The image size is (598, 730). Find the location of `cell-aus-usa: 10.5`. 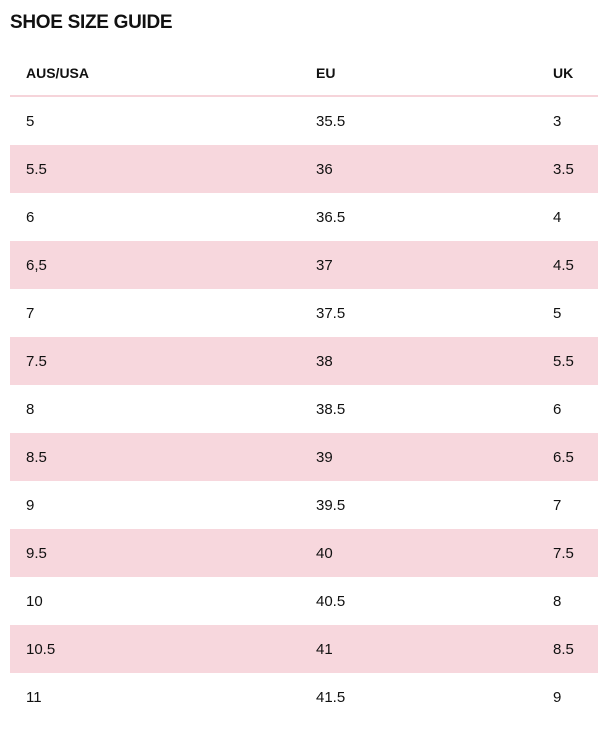

cell-aus-usa: 10.5 is located at coordinates (163, 649).